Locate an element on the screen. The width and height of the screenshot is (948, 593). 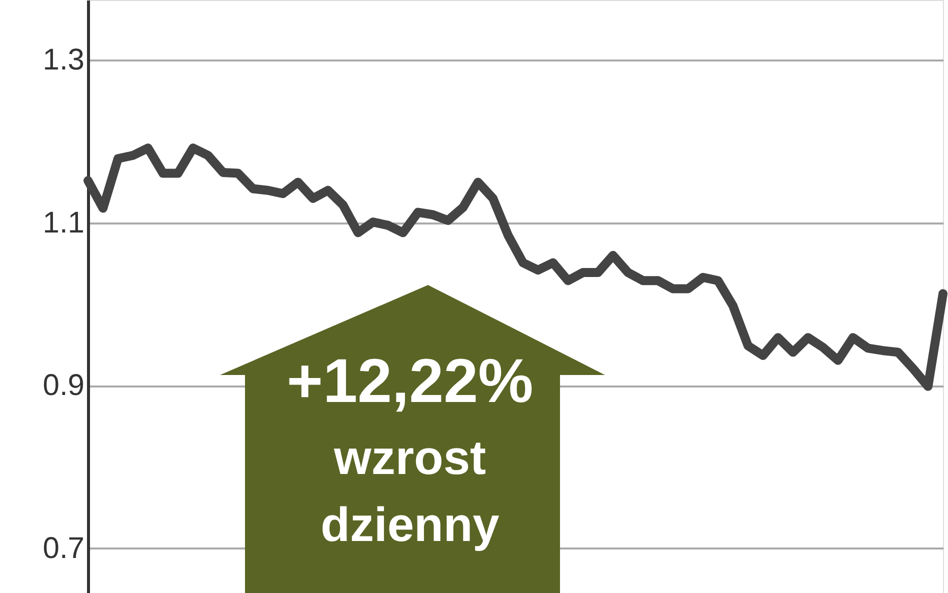
y-tick-label: 1.3 is located at coordinates (63, 60).